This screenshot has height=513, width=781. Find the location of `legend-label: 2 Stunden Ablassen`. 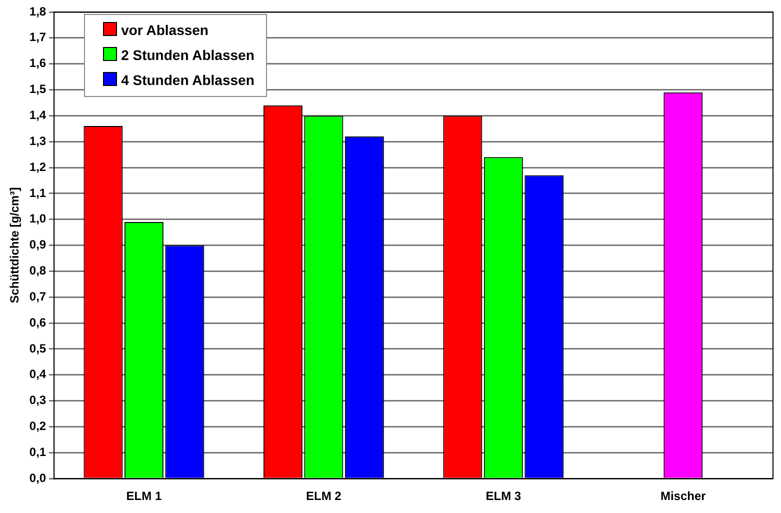

legend-label: 2 Stunden Ablassen is located at coordinates (187, 55).